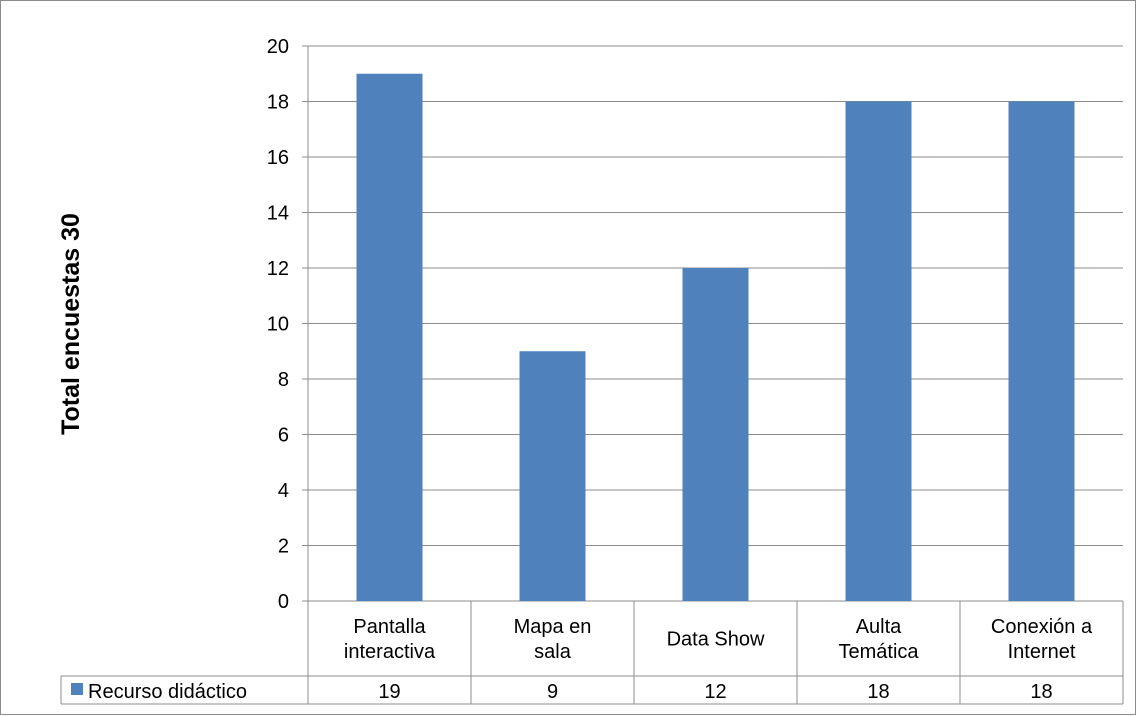 The height and width of the screenshot is (716, 1136). I want to click on category-label-1: Pantalla interactiva, so click(390, 639).